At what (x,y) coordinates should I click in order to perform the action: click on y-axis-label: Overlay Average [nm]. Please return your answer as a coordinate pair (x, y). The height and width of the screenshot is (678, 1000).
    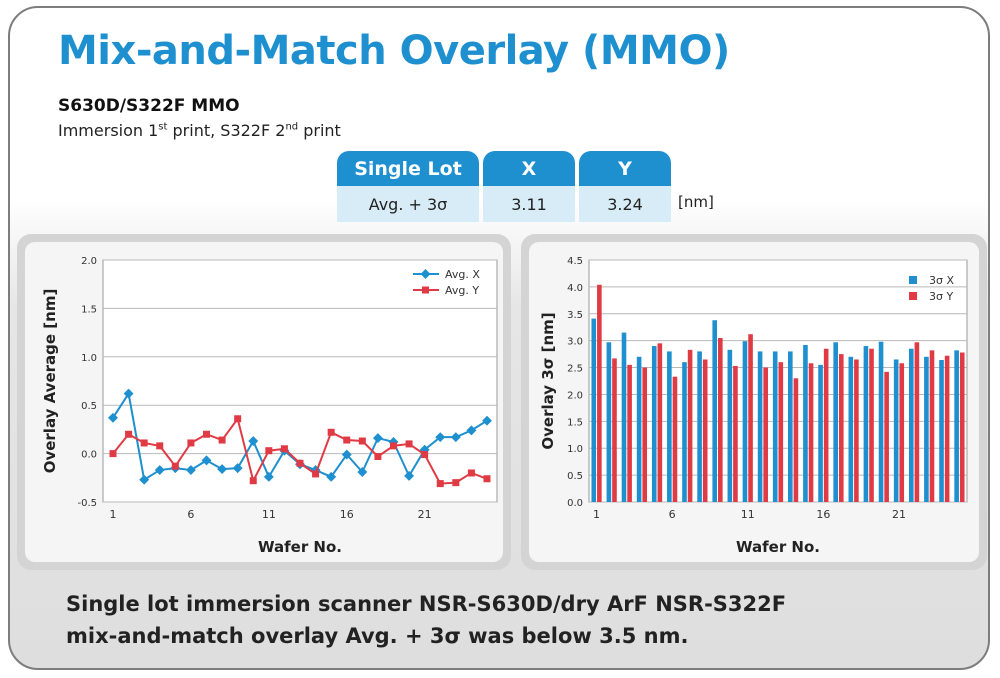
    Looking at the image, I should click on (50, 381).